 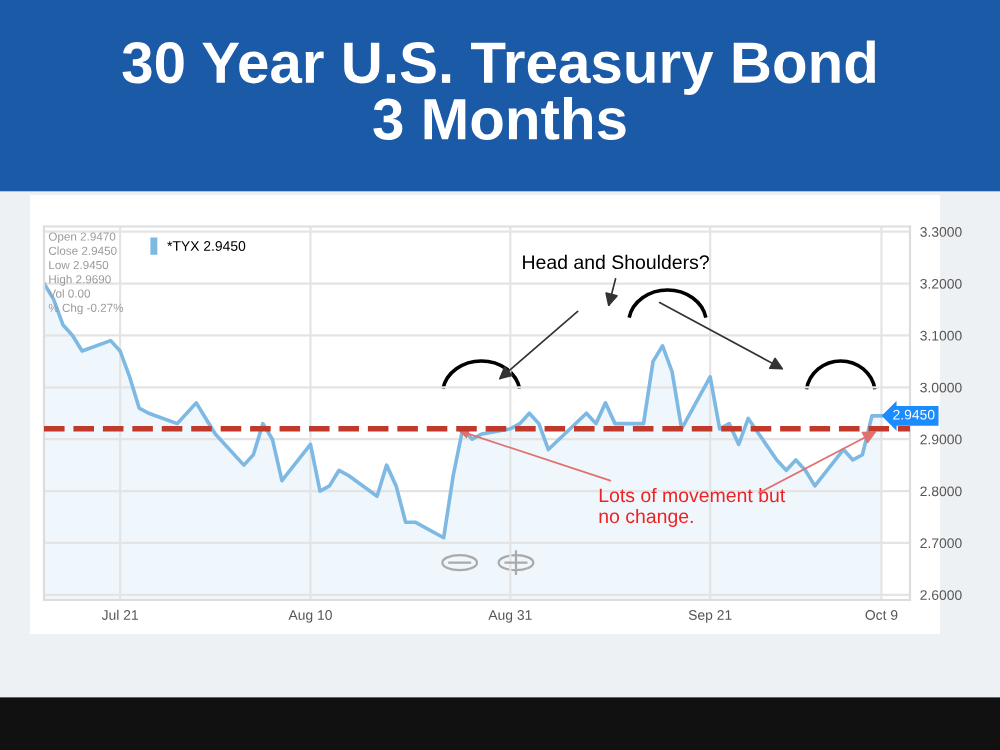 I want to click on chart-title: 30 Year U.S. Treasury Bond 3 Months, so click(x=499, y=90).